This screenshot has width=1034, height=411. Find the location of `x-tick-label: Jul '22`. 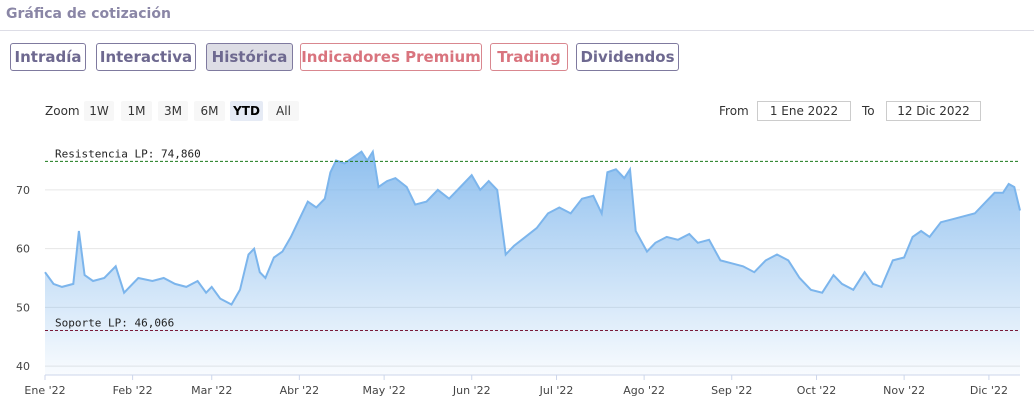

x-tick-label: Jul '22 is located at coordinates (556, 390).